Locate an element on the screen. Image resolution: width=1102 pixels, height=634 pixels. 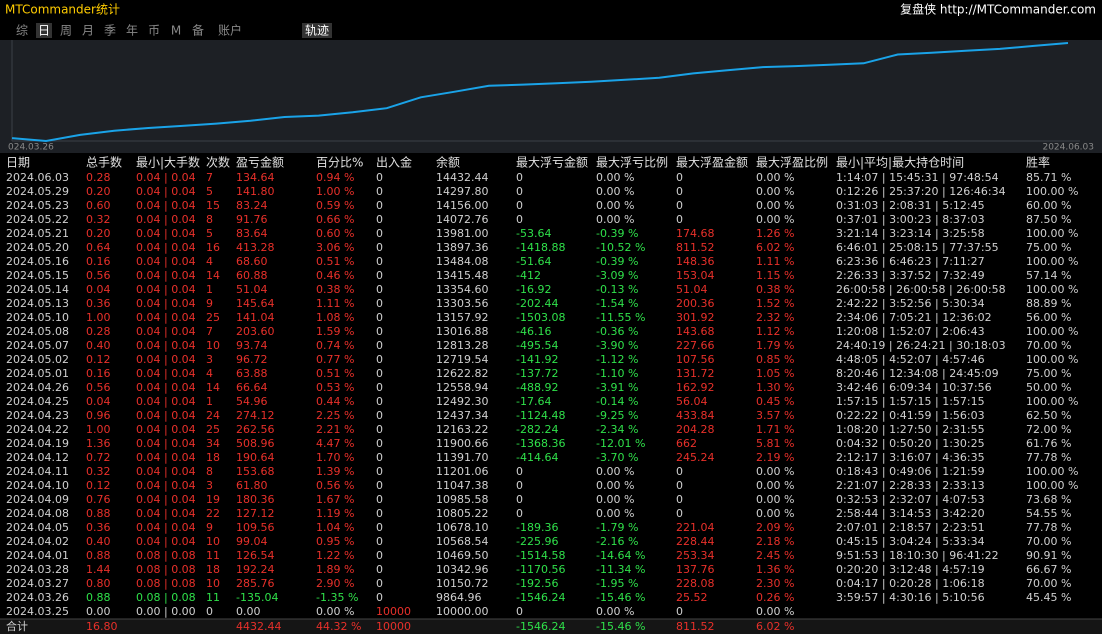
total-cell: 10000 is located at coordinates (393, 626).